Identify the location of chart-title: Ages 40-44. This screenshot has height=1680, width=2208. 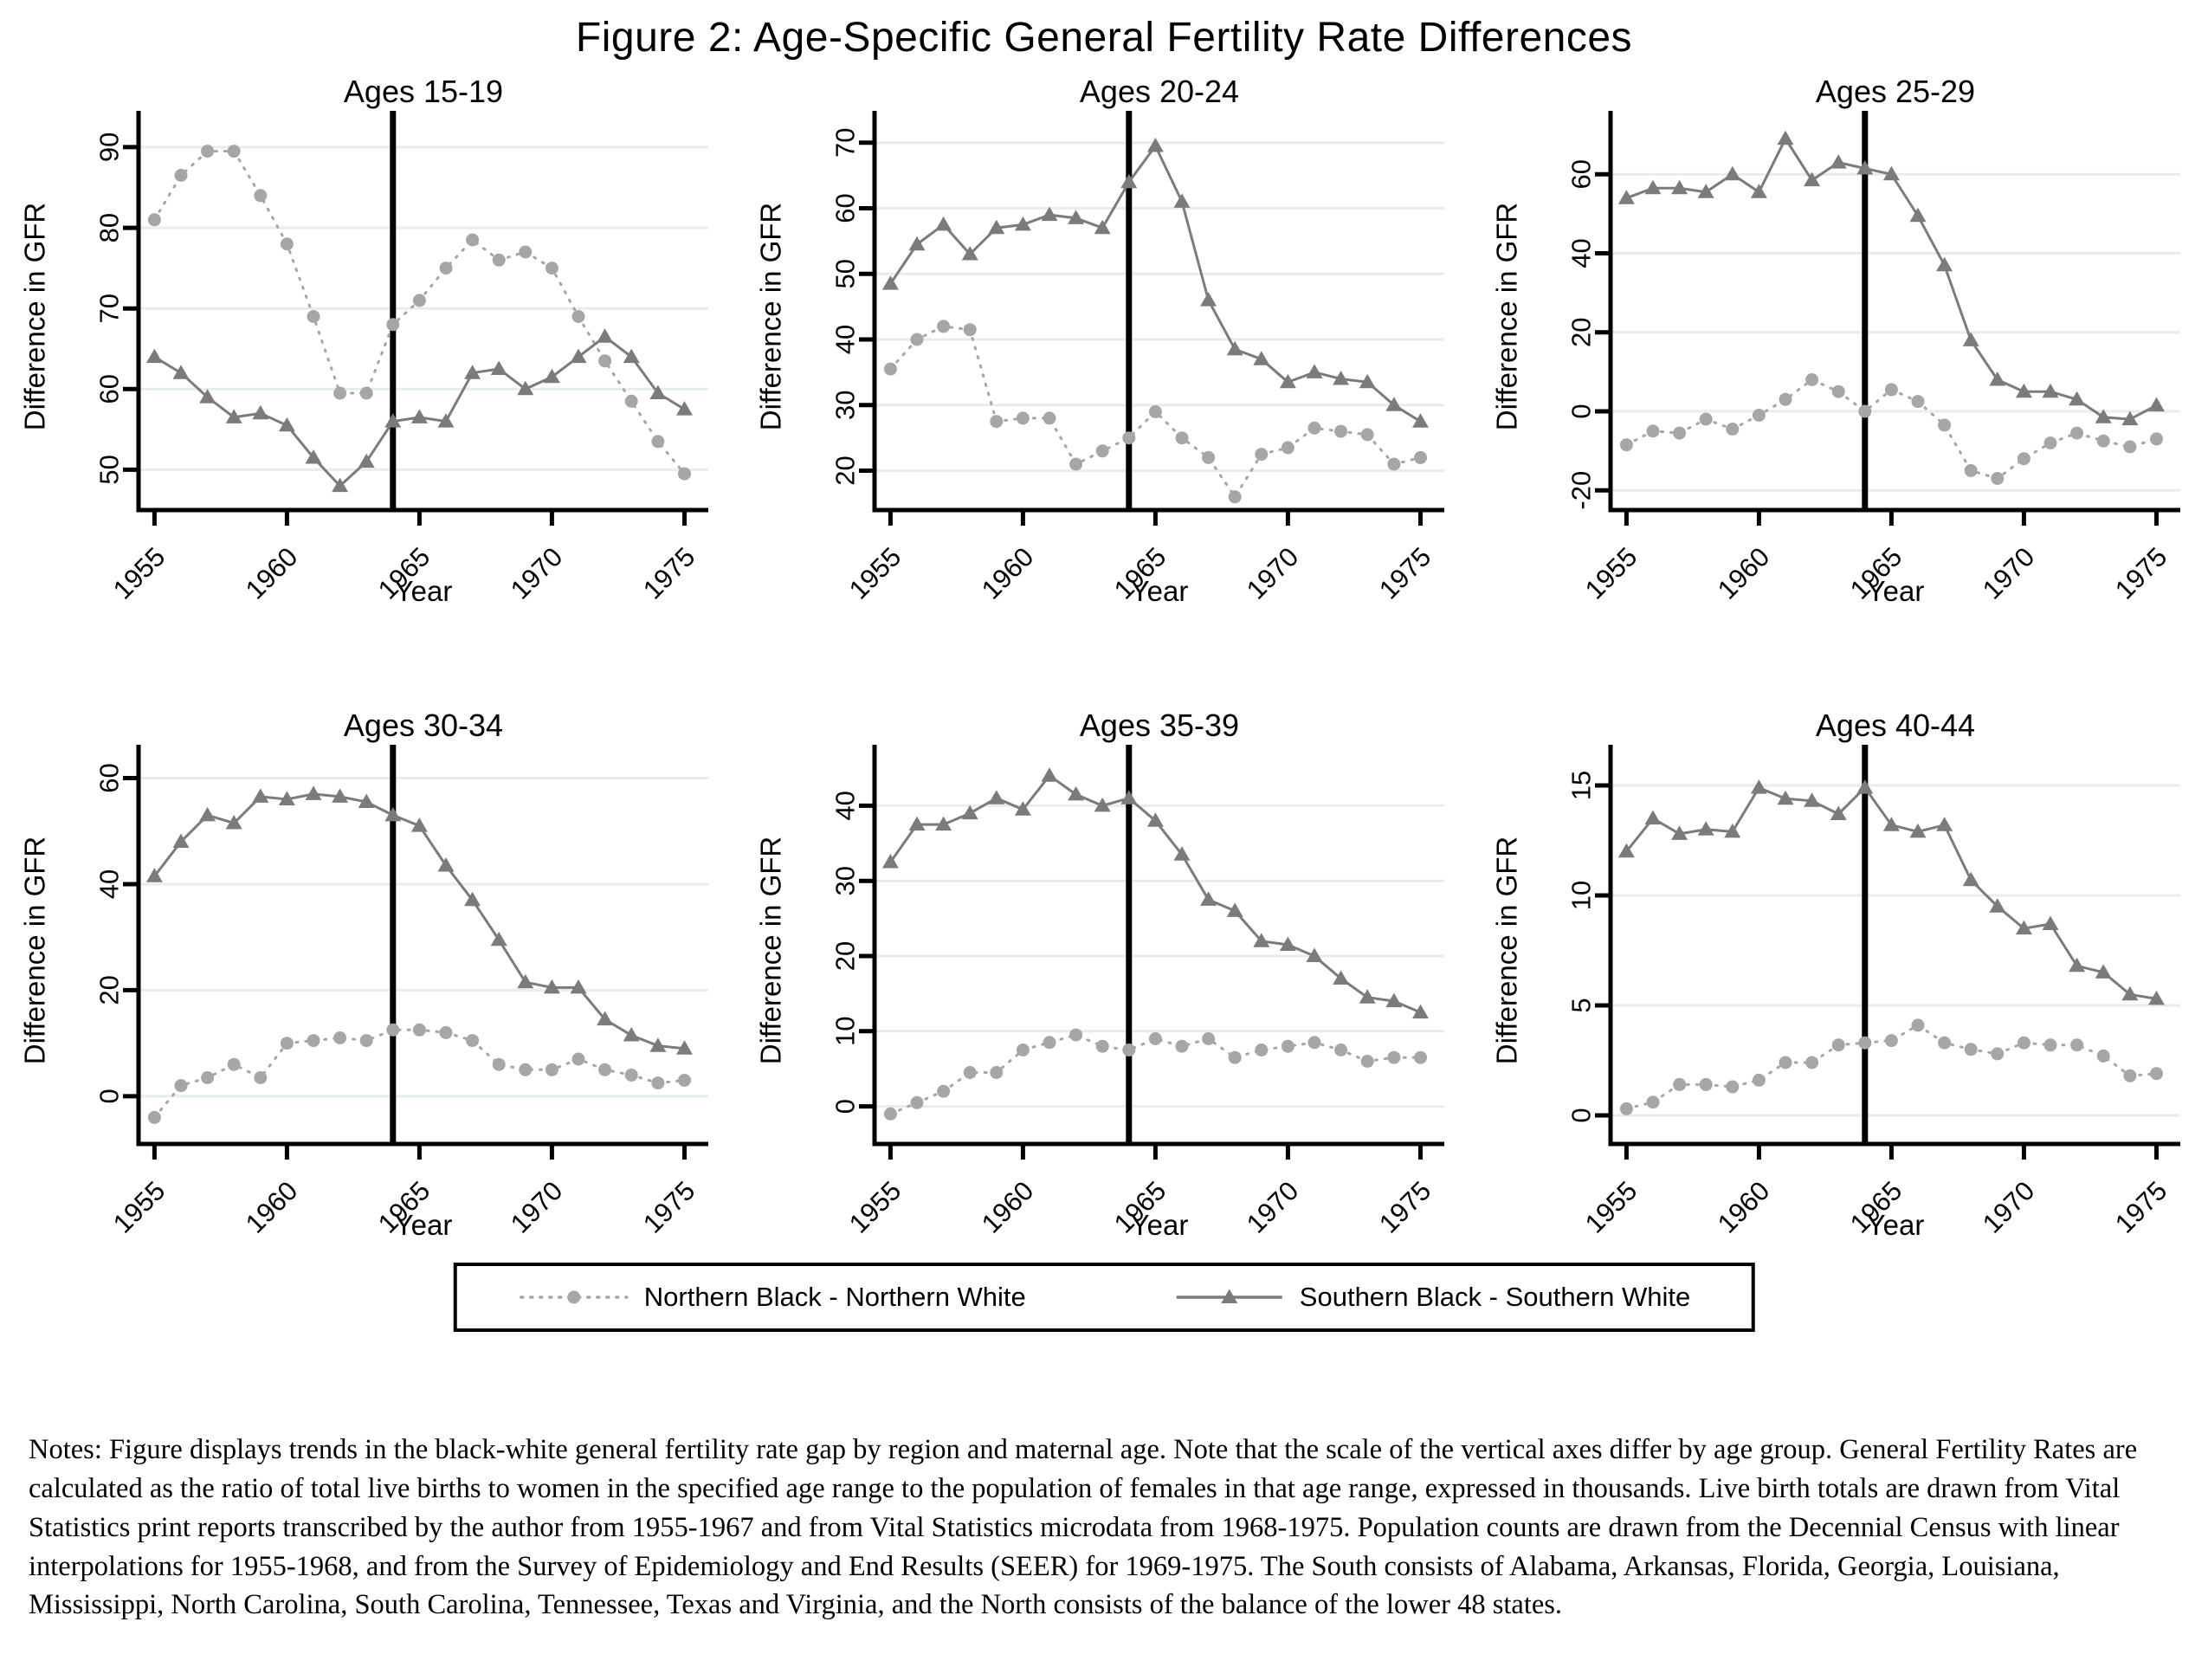
(1895, 725).